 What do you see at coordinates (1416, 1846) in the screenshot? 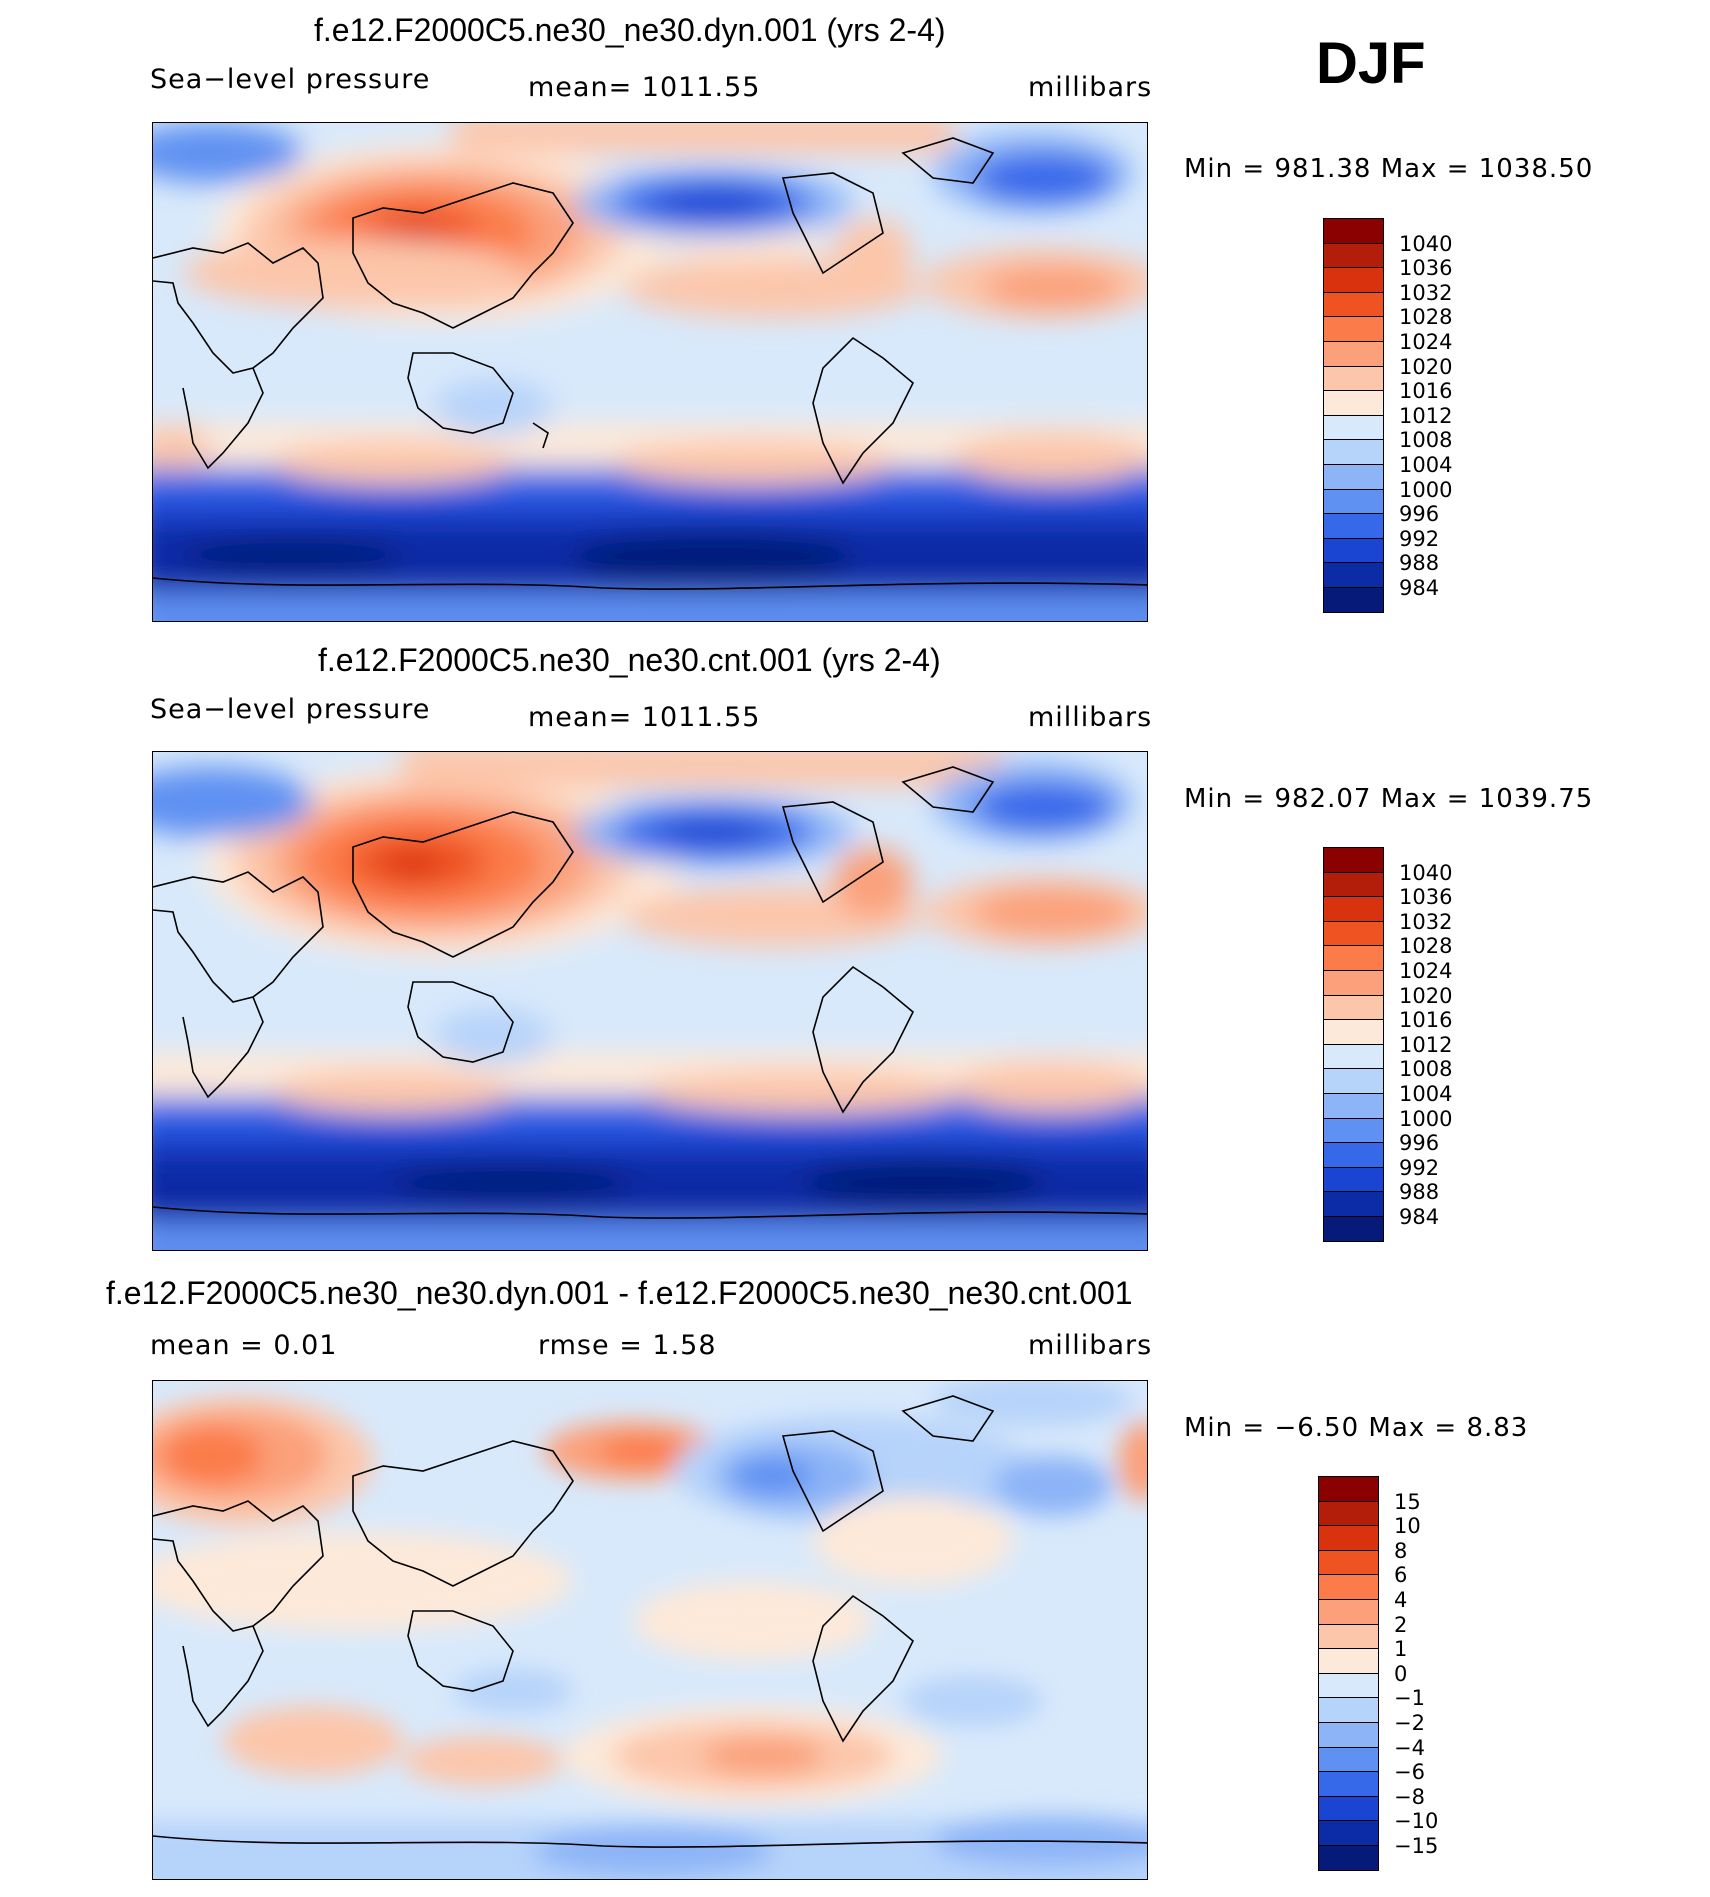
I see `colorbar-label: −15` at bounding box center [1416, 1846].